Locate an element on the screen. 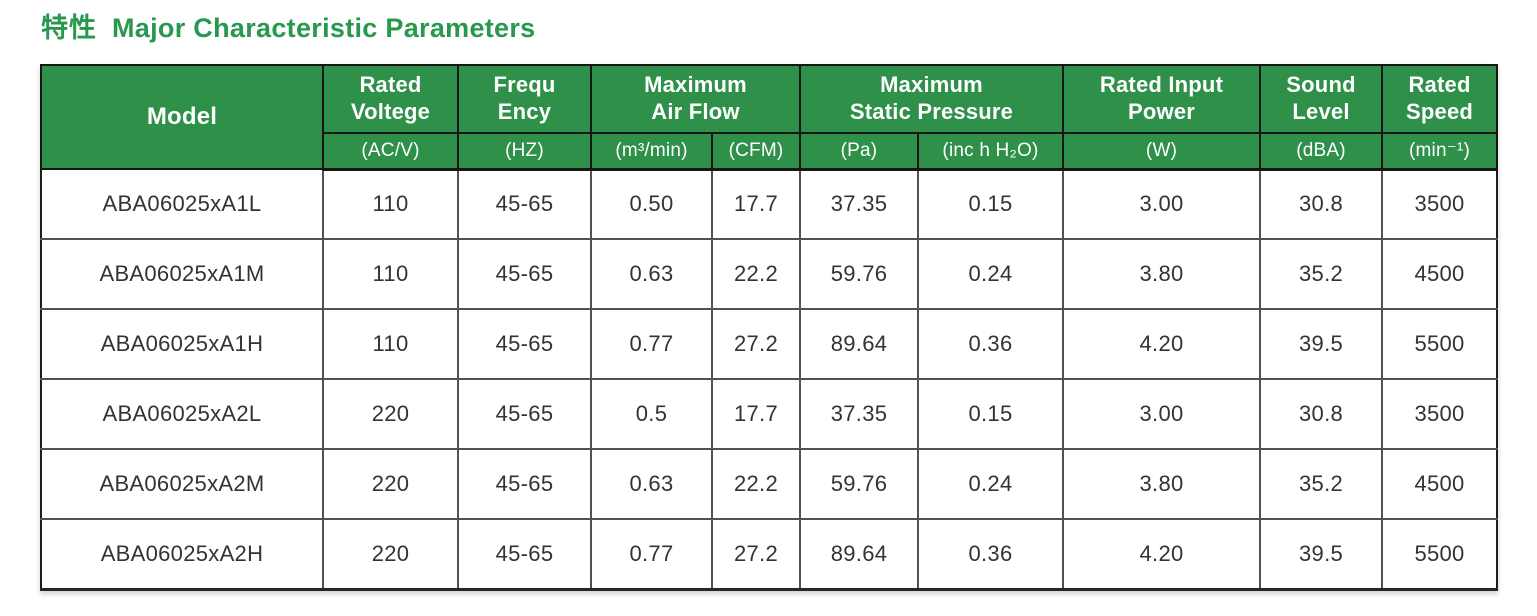  cell-model: ABA06025xA2H is located at coordinates (182, 554).